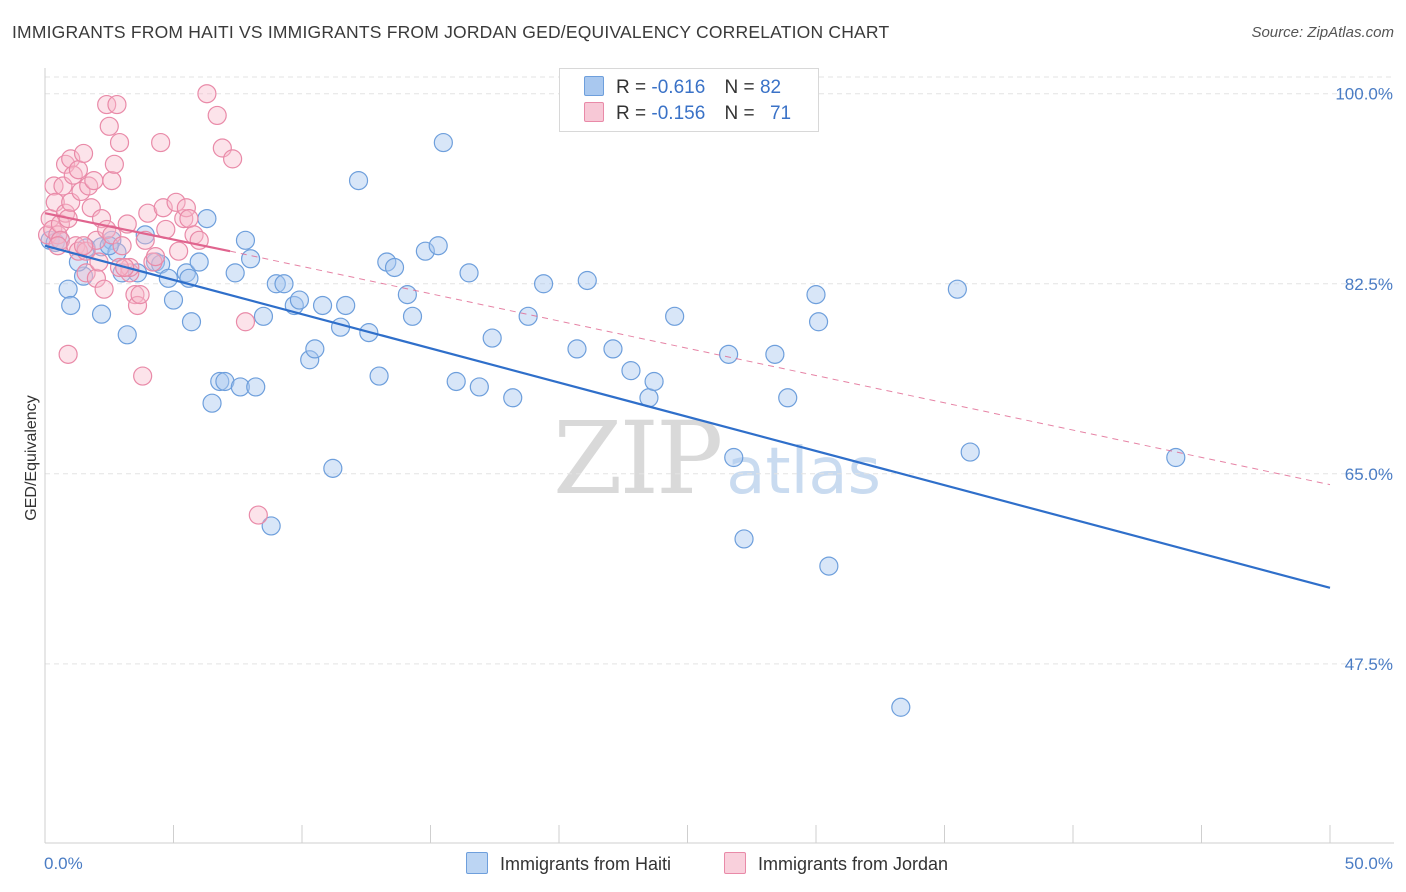 The image size is (1406, 892). What do you see at coordinates (780, 113) in the screenshot?
I see `jordan-n-value: 71` at bounding box center [780, 113].